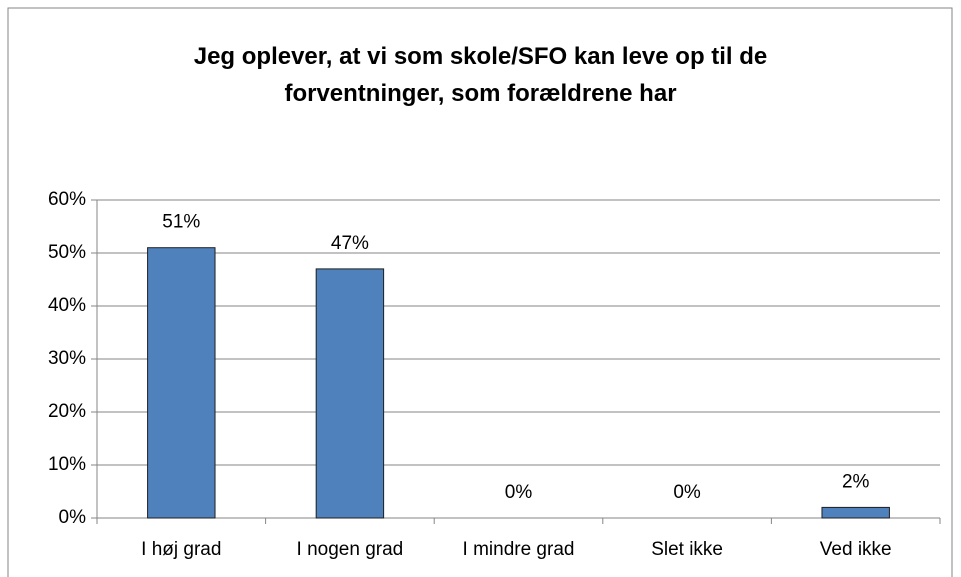  I want to click on y-tick-label: 50%, so click(67, 252).